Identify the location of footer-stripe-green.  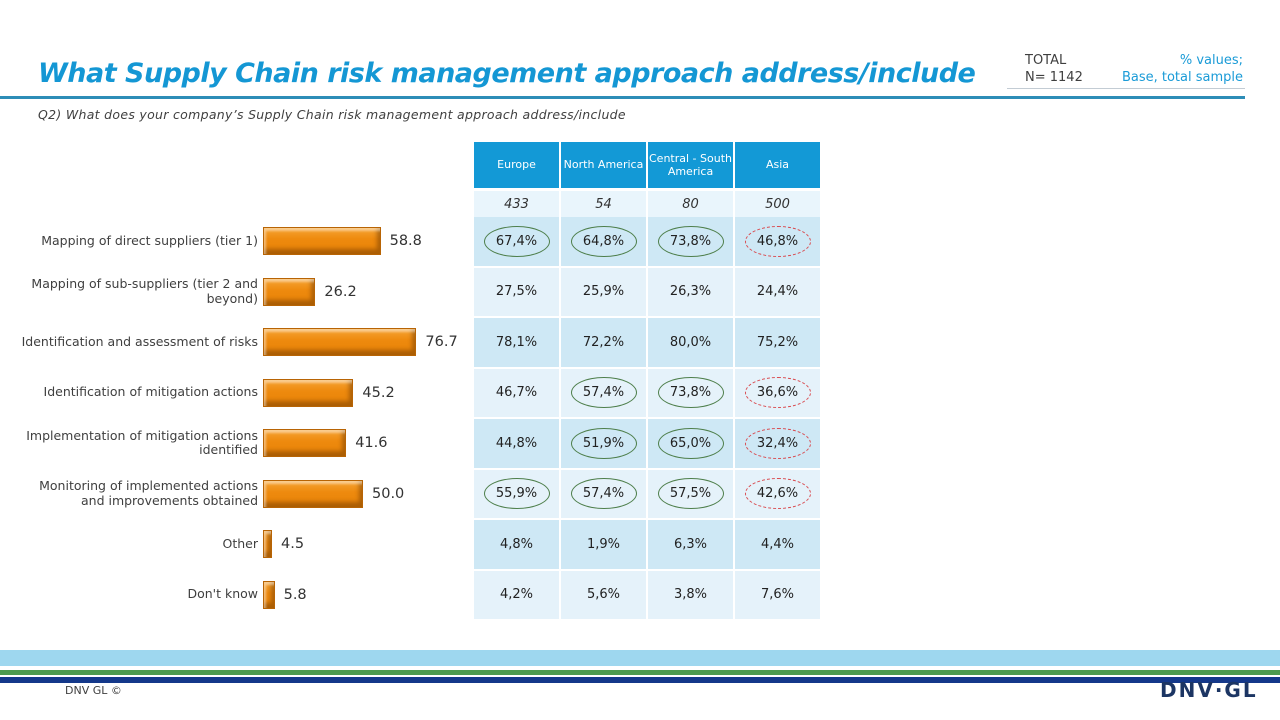
(640, 672).